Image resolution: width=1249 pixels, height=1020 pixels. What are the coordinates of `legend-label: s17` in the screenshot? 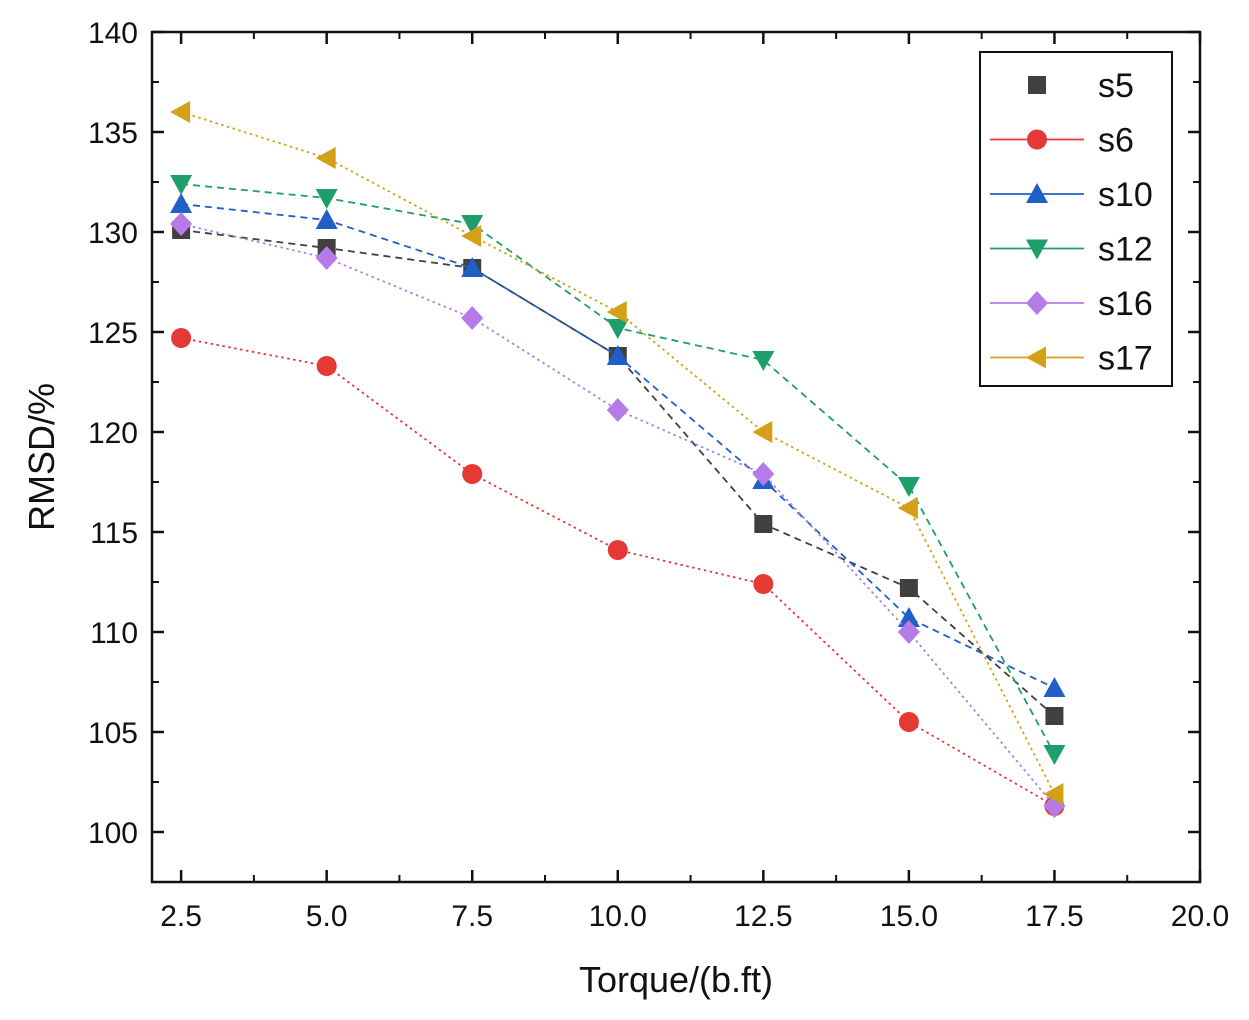 It's located at (1125, 359).